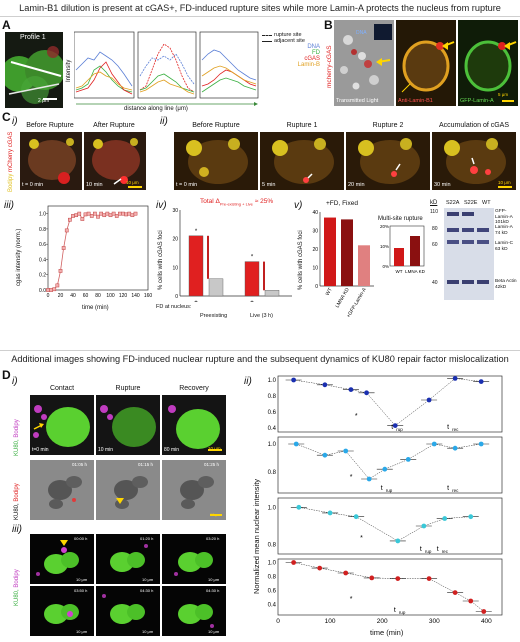 This screenshot has width=520, height=642. What do you see at coordinates (486, 621) in the screenshot?
I see `x-tick-label: 400` at bounding box center [486, 621].